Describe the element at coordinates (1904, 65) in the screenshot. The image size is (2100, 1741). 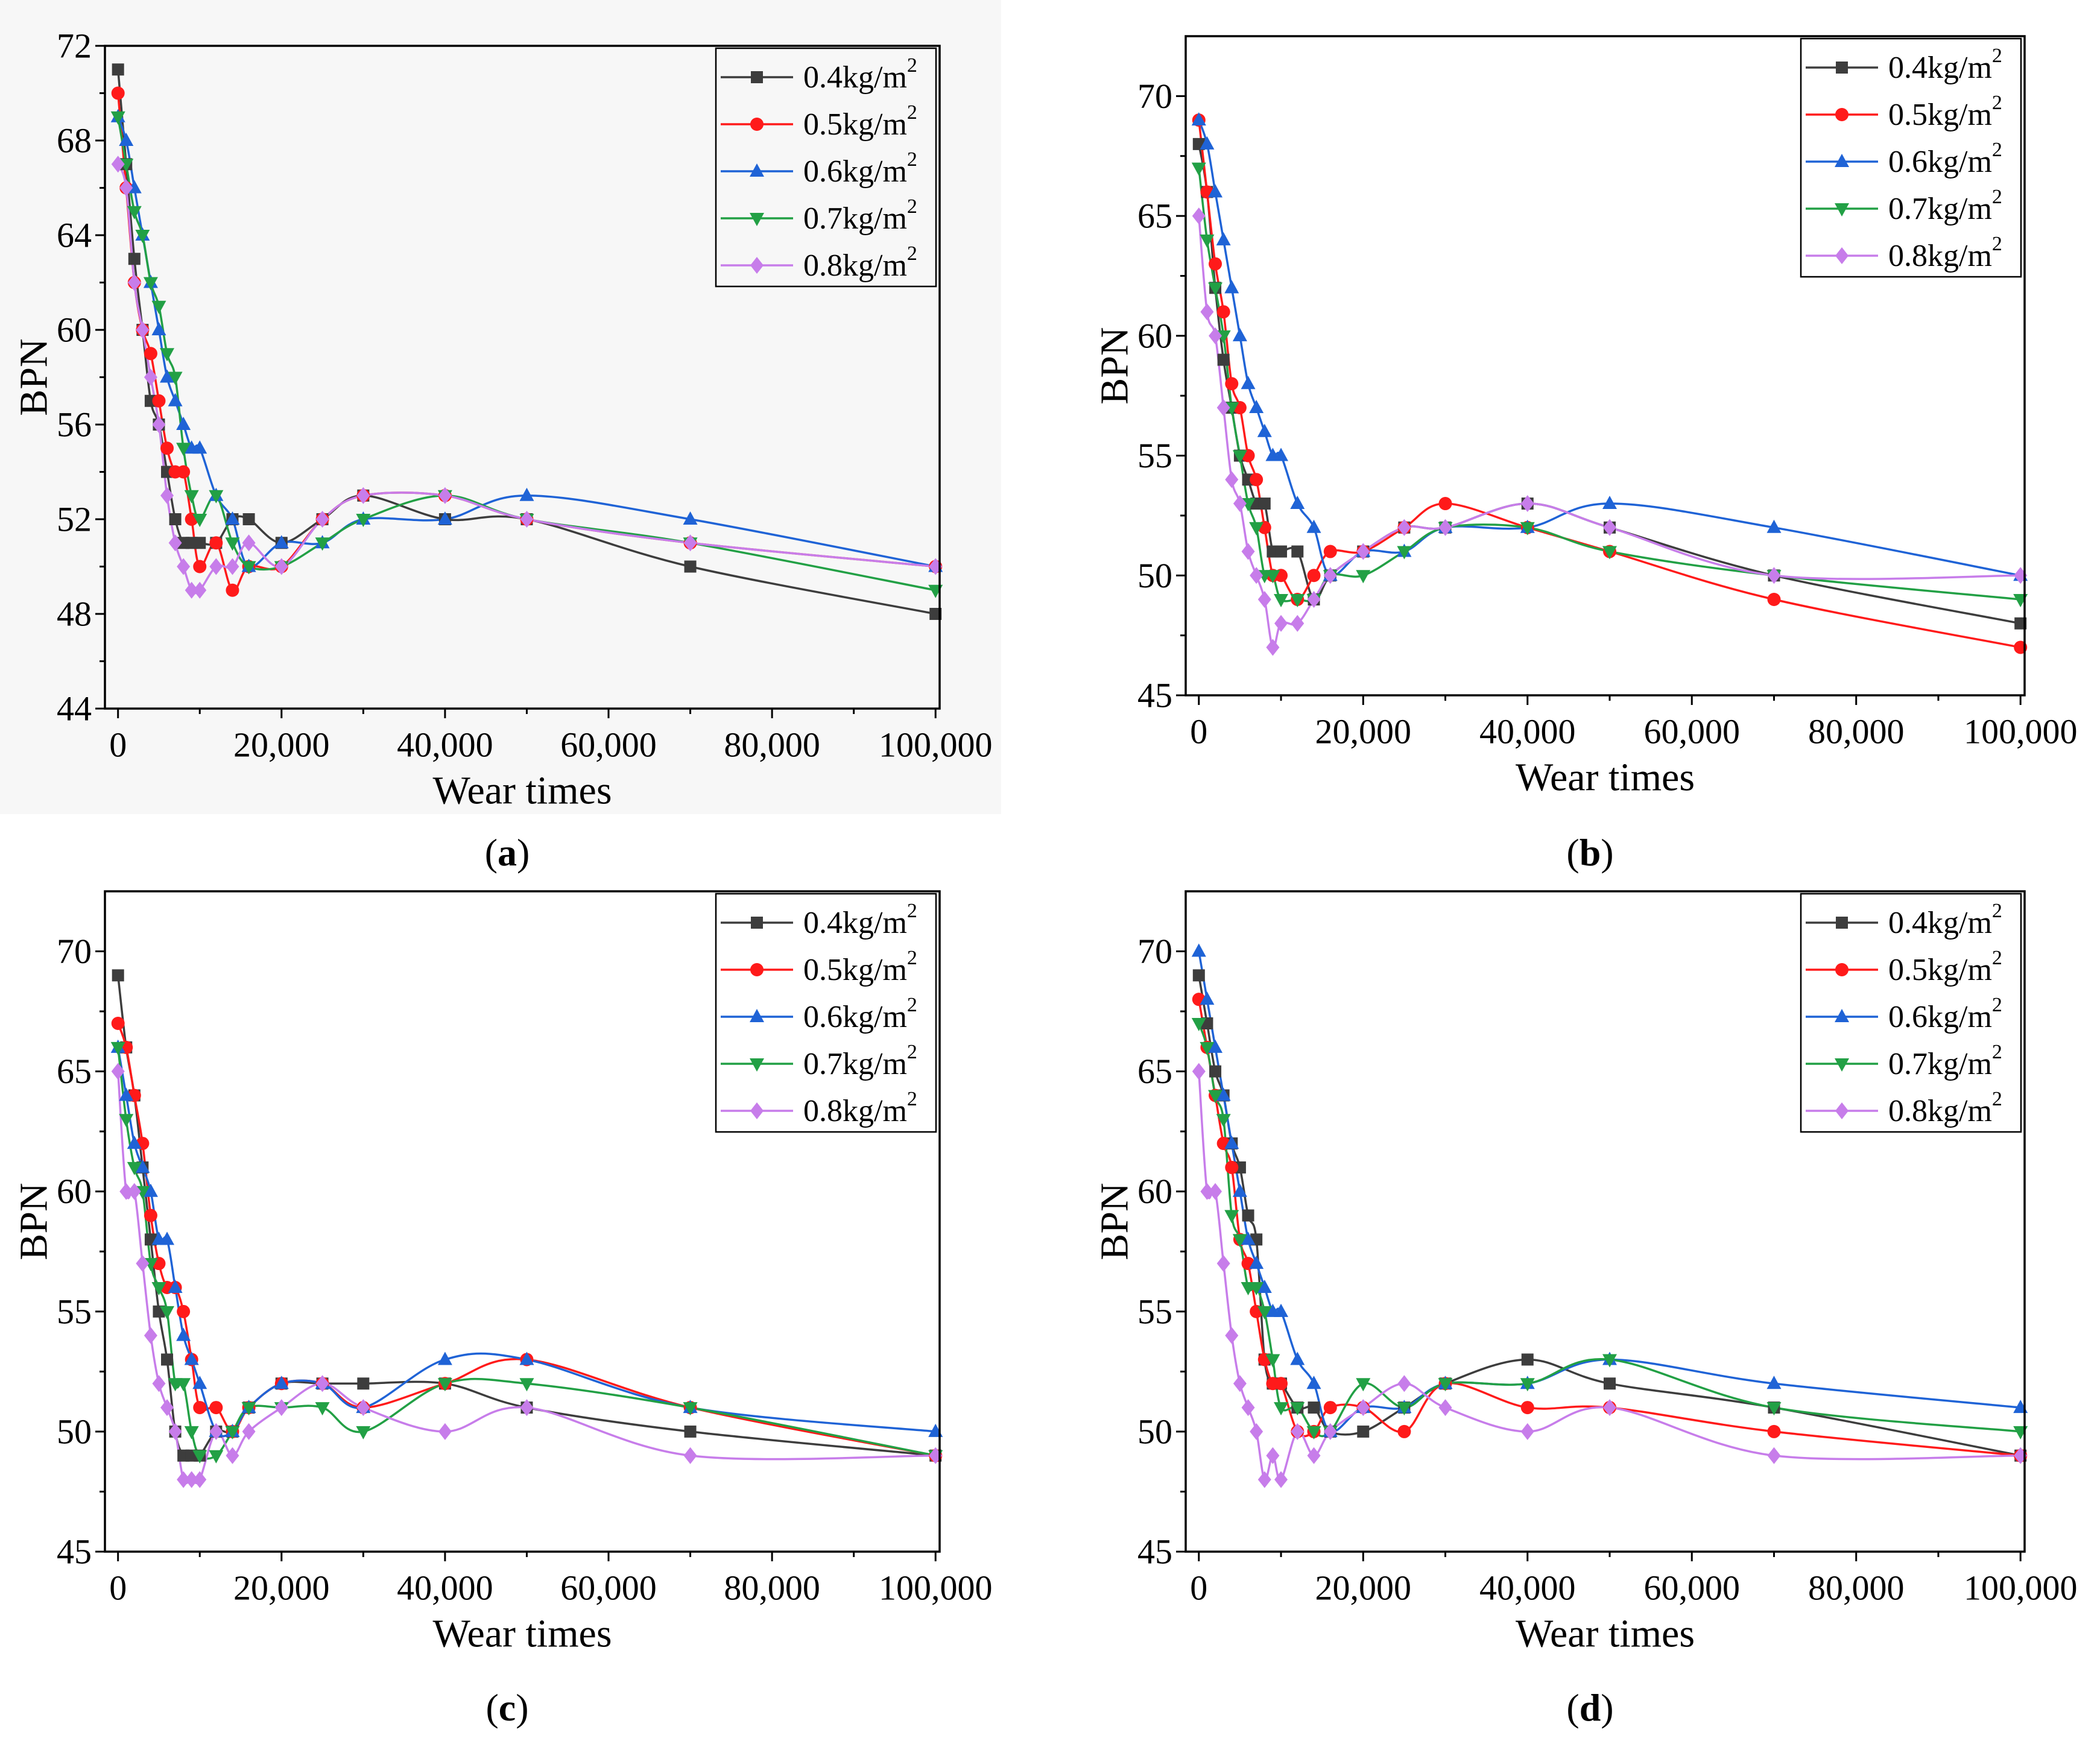
I see `legend-item-1: 0.4kg/m2` at that location.